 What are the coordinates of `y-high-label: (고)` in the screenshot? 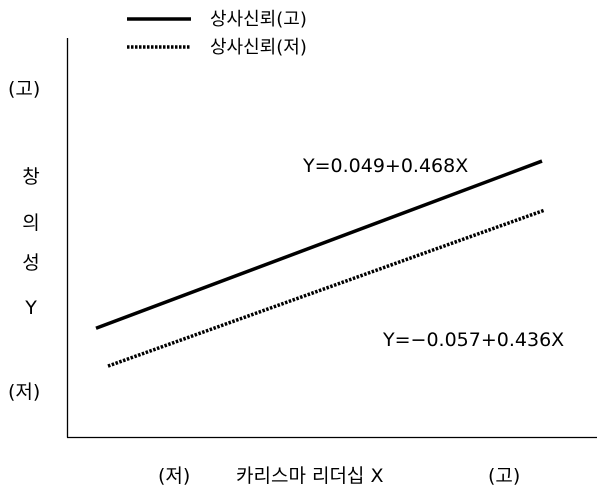 It's located at (24, 89).